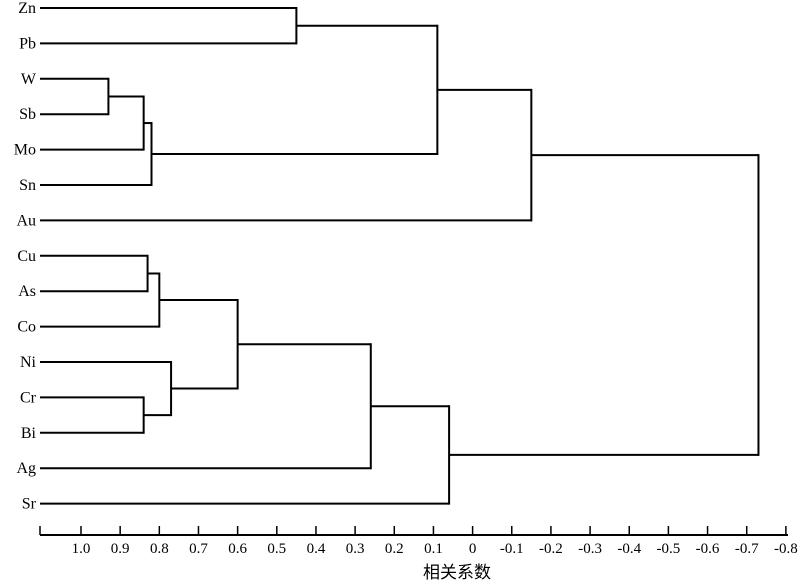 The image size is (800, 582). What do you see at coordinates (355, 549) in the screenshot?
I see `x-tick-label: 0.3` at bounding box center [355, 549].